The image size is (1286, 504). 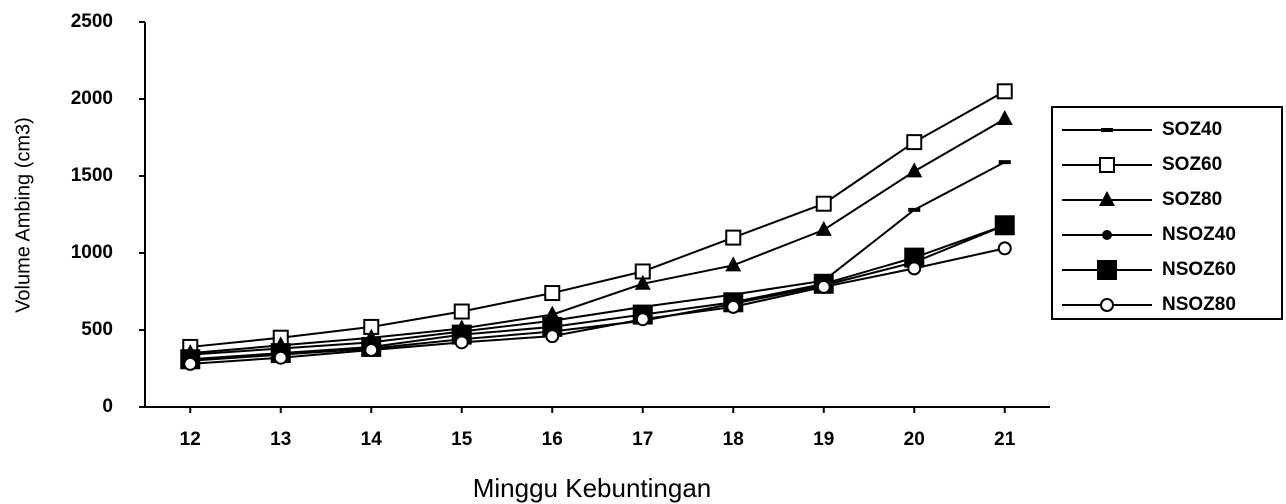 I want to click on x-tick-label: 14, so click(x=372, y=439).